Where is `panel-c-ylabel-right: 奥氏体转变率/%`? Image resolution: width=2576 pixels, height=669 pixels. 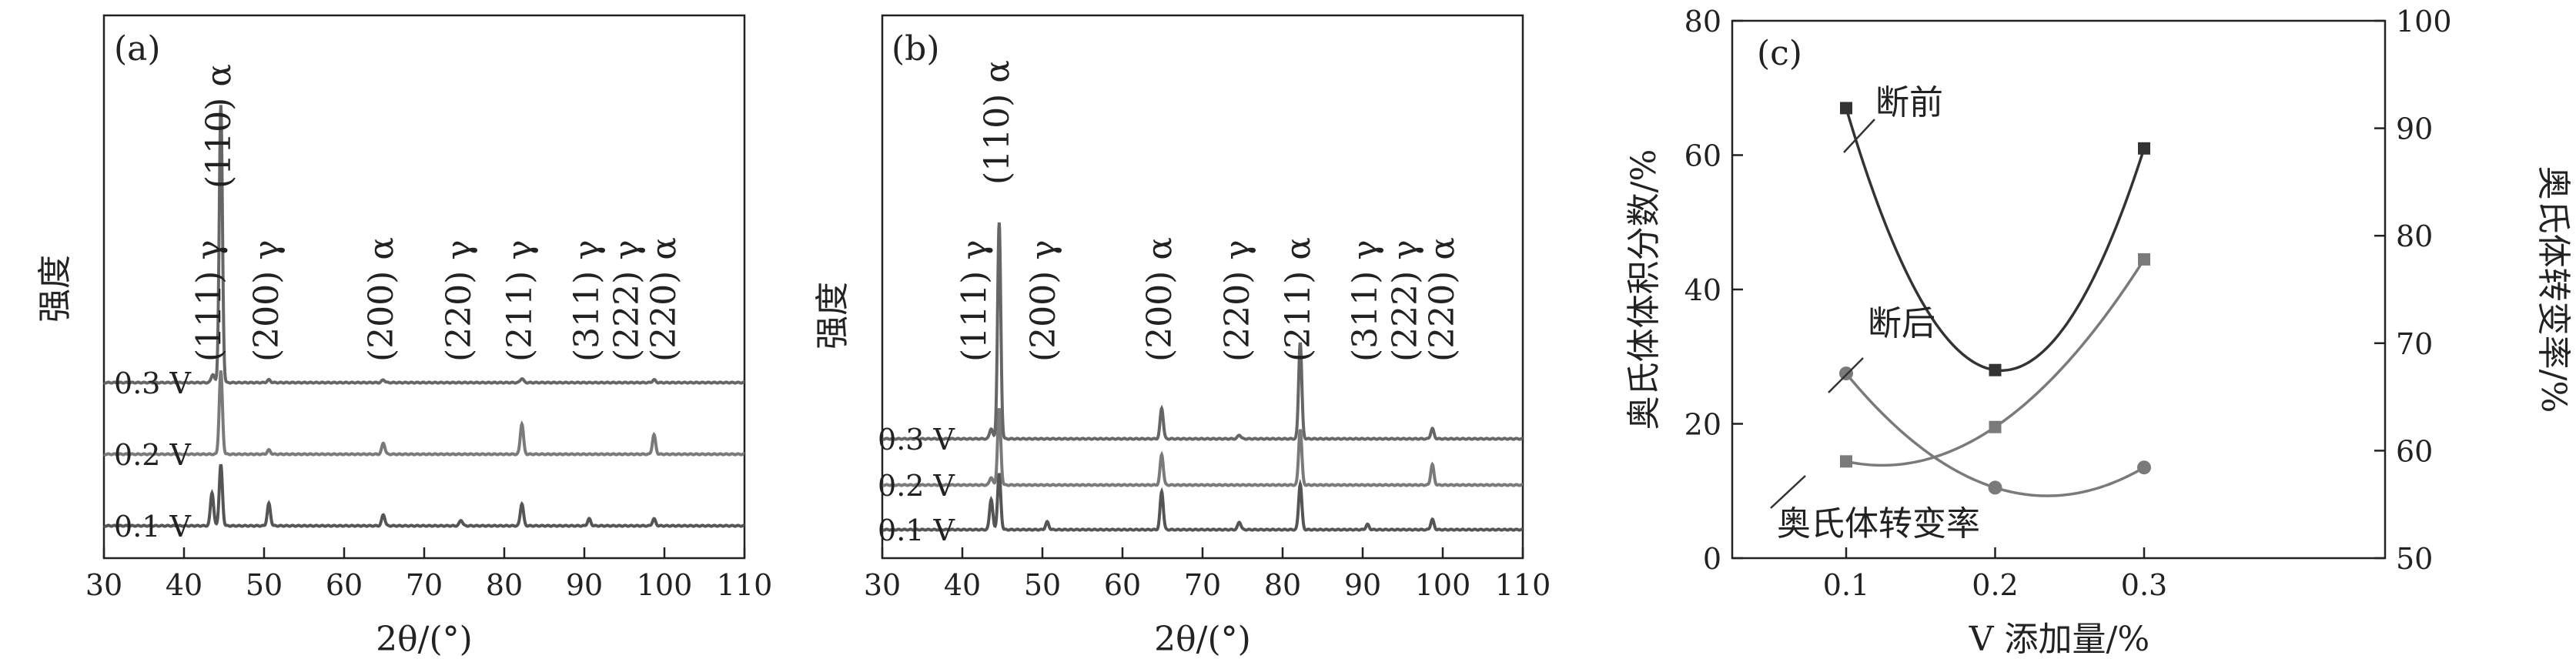 panel-c-ylabel-right: 奥氏体转变率/% is located at coordinates (2554, 289).